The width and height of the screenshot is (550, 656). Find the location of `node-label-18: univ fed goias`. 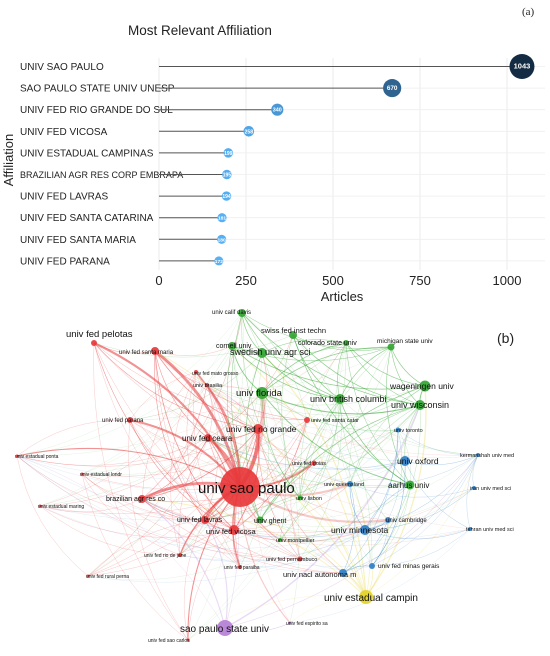

node-label-18: univ fed goias is located at coordinates (309, 464).